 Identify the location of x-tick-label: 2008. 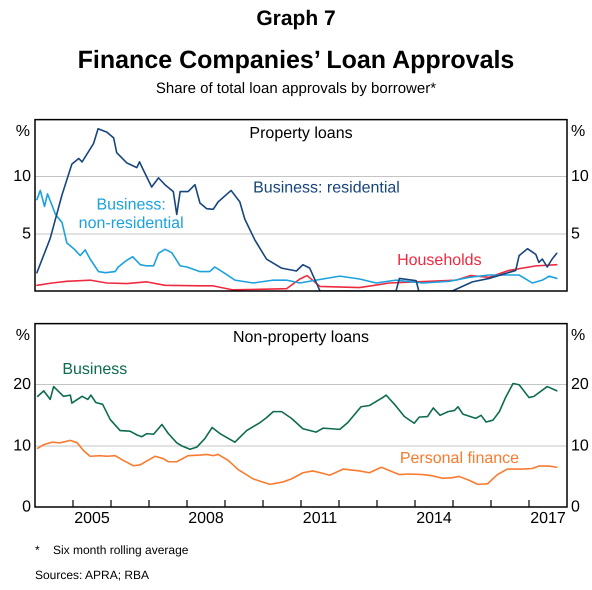
(206, 519).